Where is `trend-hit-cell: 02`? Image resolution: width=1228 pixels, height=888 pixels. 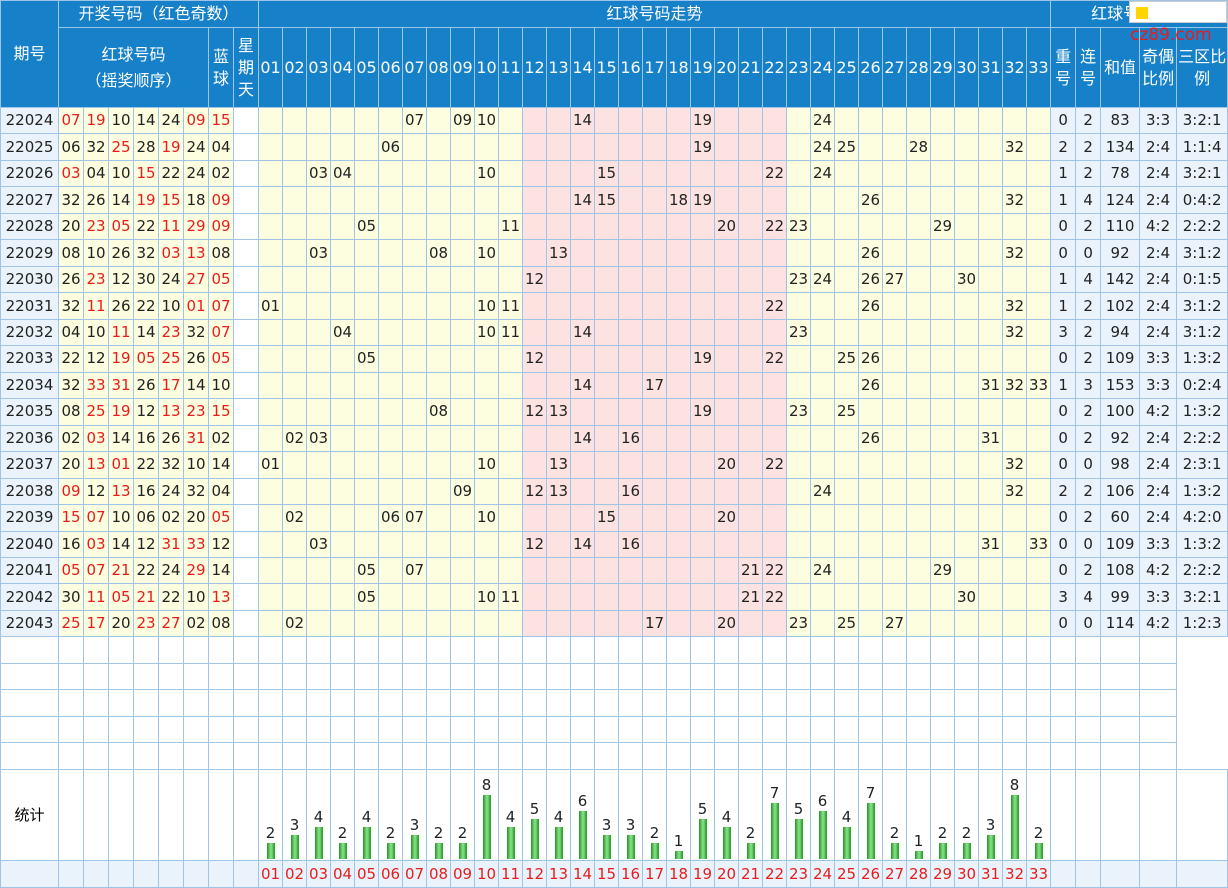
trend-hit-cell: 02 is located at coordinates (295, 438).